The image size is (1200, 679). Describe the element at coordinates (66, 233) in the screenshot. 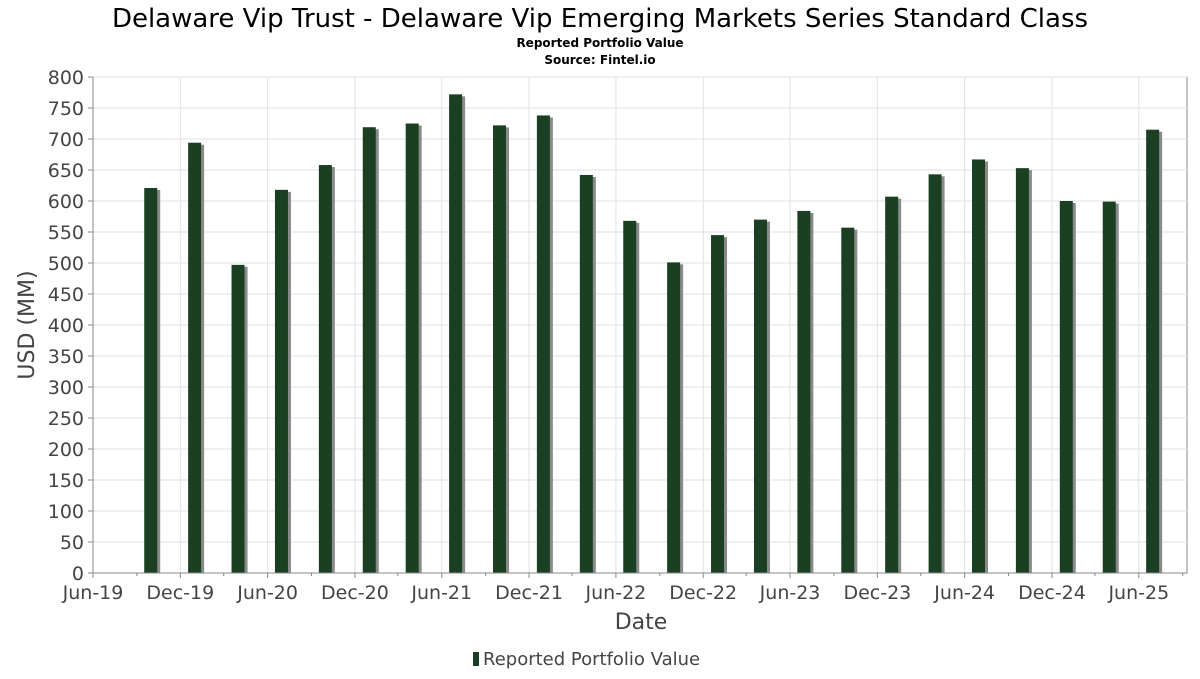

I see `y-tick-label: 550` at that location.